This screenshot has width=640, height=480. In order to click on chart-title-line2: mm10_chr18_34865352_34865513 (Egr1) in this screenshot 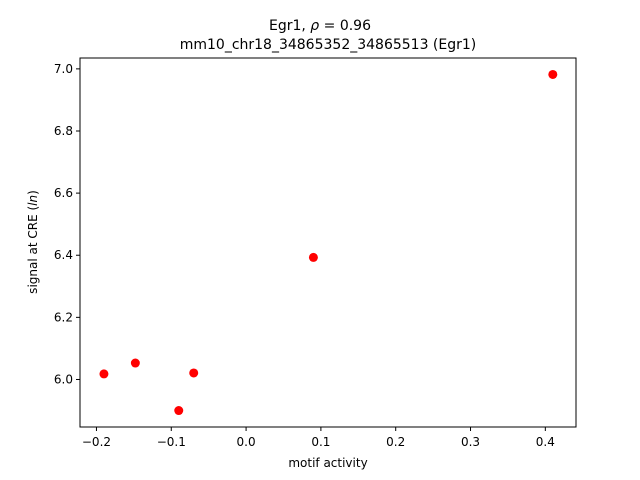, I will do `click(328, 45)`.